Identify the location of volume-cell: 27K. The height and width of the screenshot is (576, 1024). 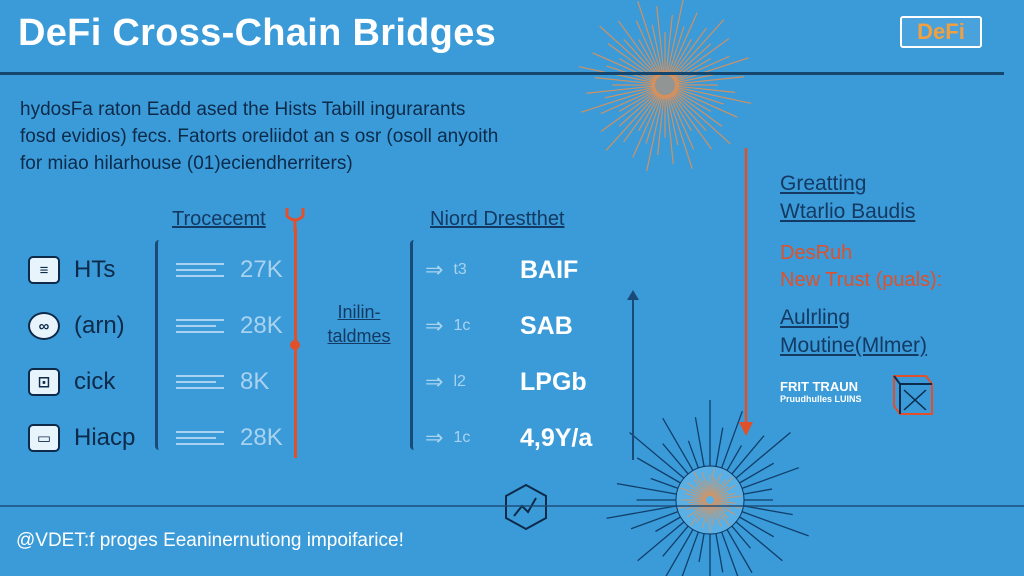
(229, 270).